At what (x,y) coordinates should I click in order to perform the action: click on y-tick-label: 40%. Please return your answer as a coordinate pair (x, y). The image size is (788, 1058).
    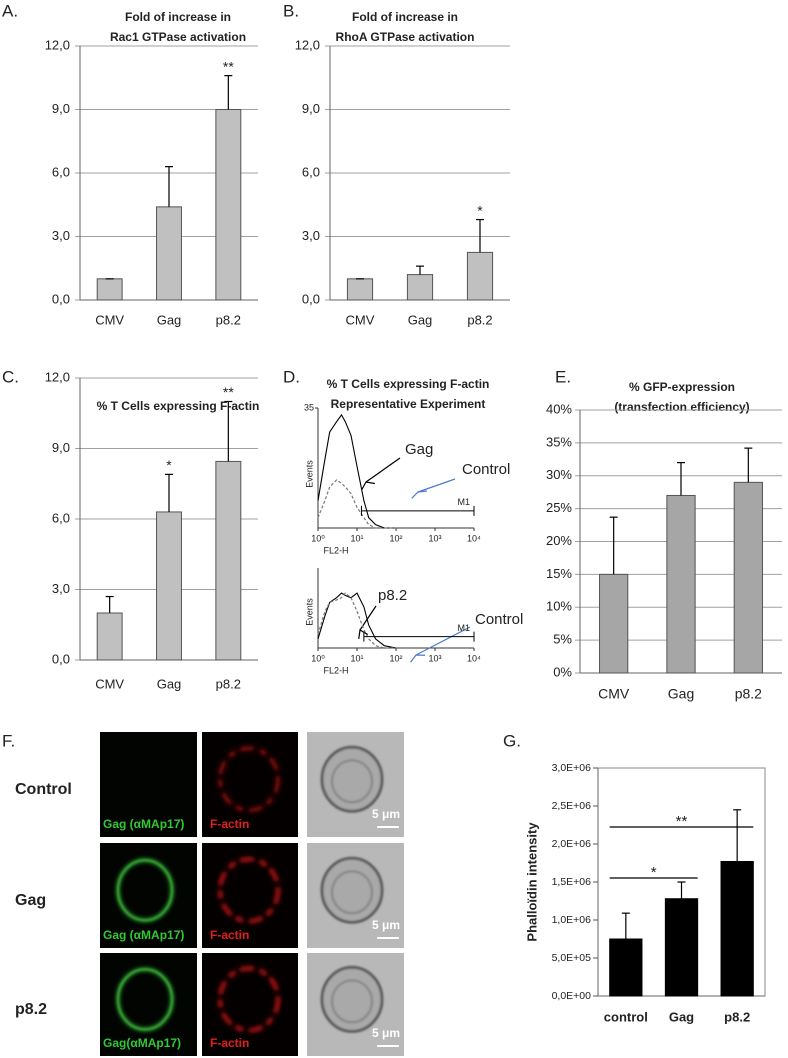
    Looking at the image, I should click on (559, 408).